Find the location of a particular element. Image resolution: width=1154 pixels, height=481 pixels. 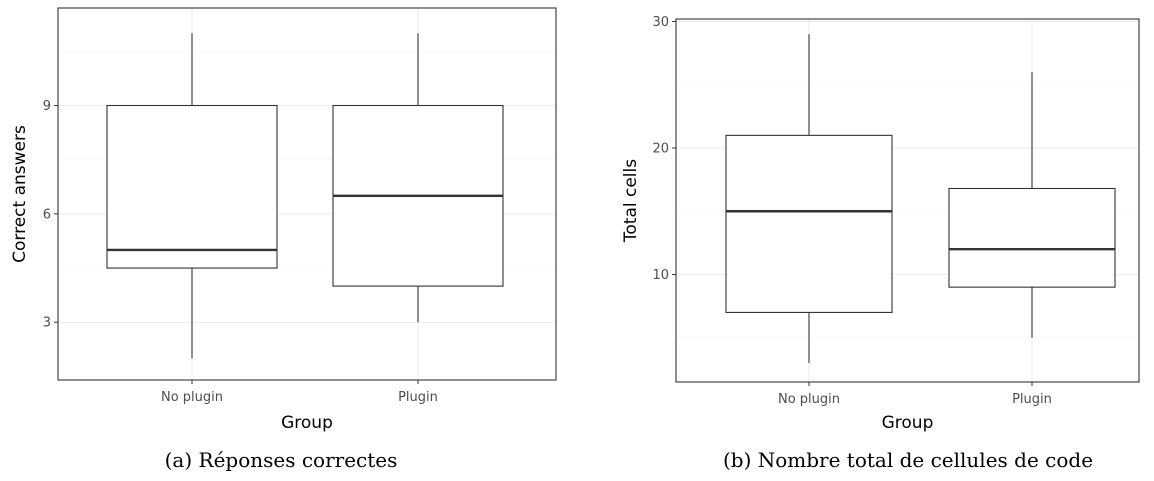

y-tick-label: 30 is located at coordinates (660, 22).